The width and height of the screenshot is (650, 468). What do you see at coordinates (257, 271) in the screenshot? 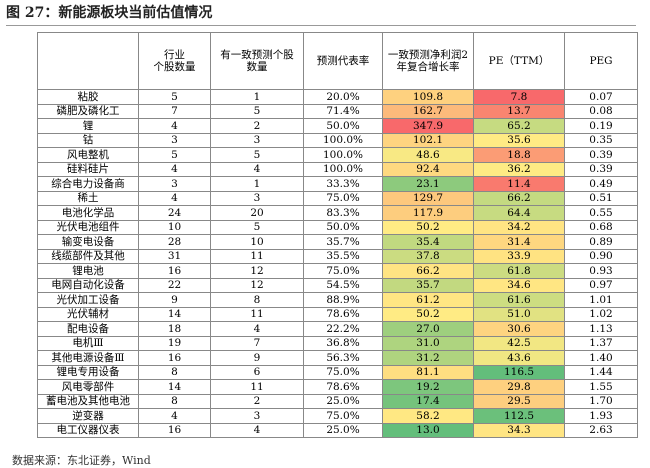
I see `cell: 12` at bounding box center [257, 271].